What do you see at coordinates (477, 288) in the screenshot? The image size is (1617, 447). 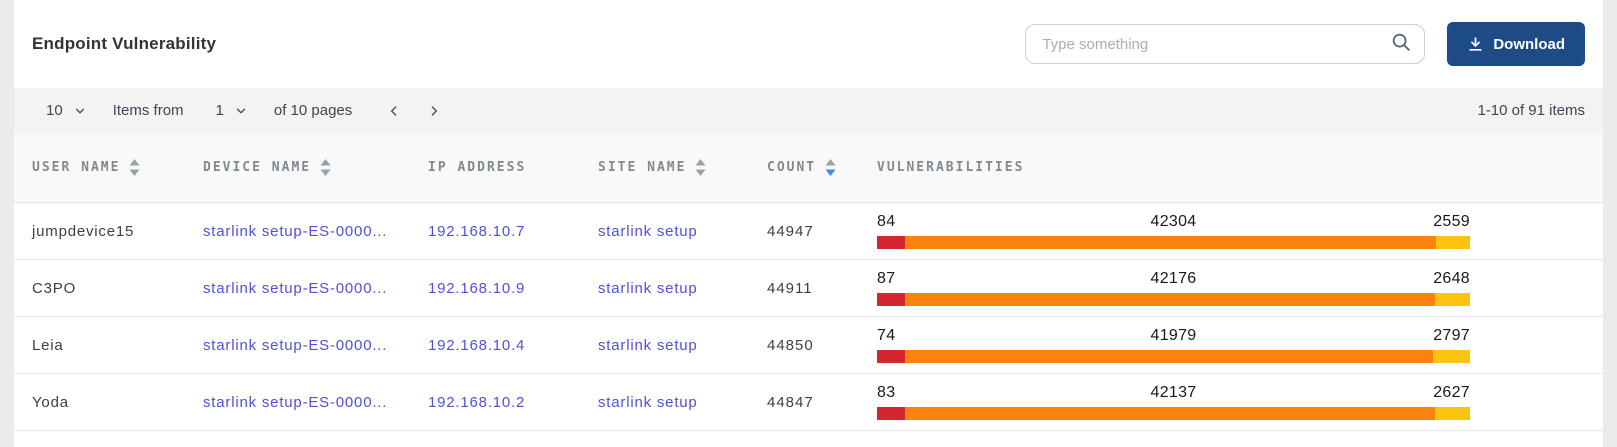 I see `ip-address-link: 192.168.10.9` at bounding box center [477, 288].